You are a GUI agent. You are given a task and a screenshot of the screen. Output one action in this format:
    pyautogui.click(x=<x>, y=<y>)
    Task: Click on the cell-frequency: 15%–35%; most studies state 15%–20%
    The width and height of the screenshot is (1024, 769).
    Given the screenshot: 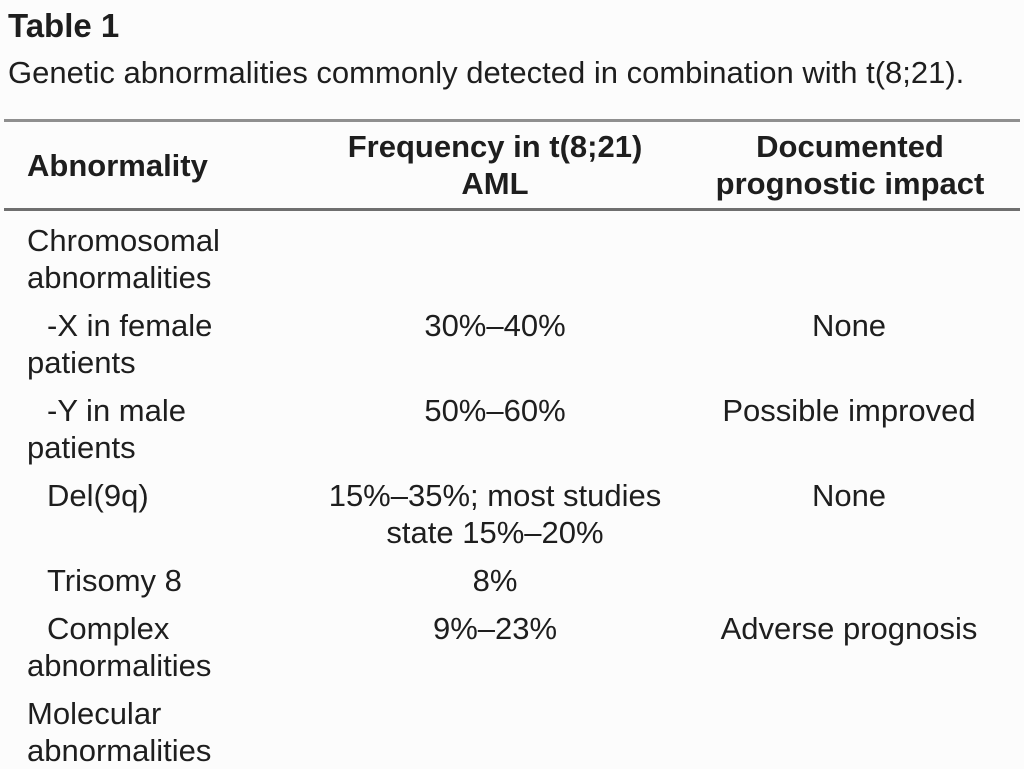 What is the action you would take?
    pyautogui.click(x=495, y=514)
    